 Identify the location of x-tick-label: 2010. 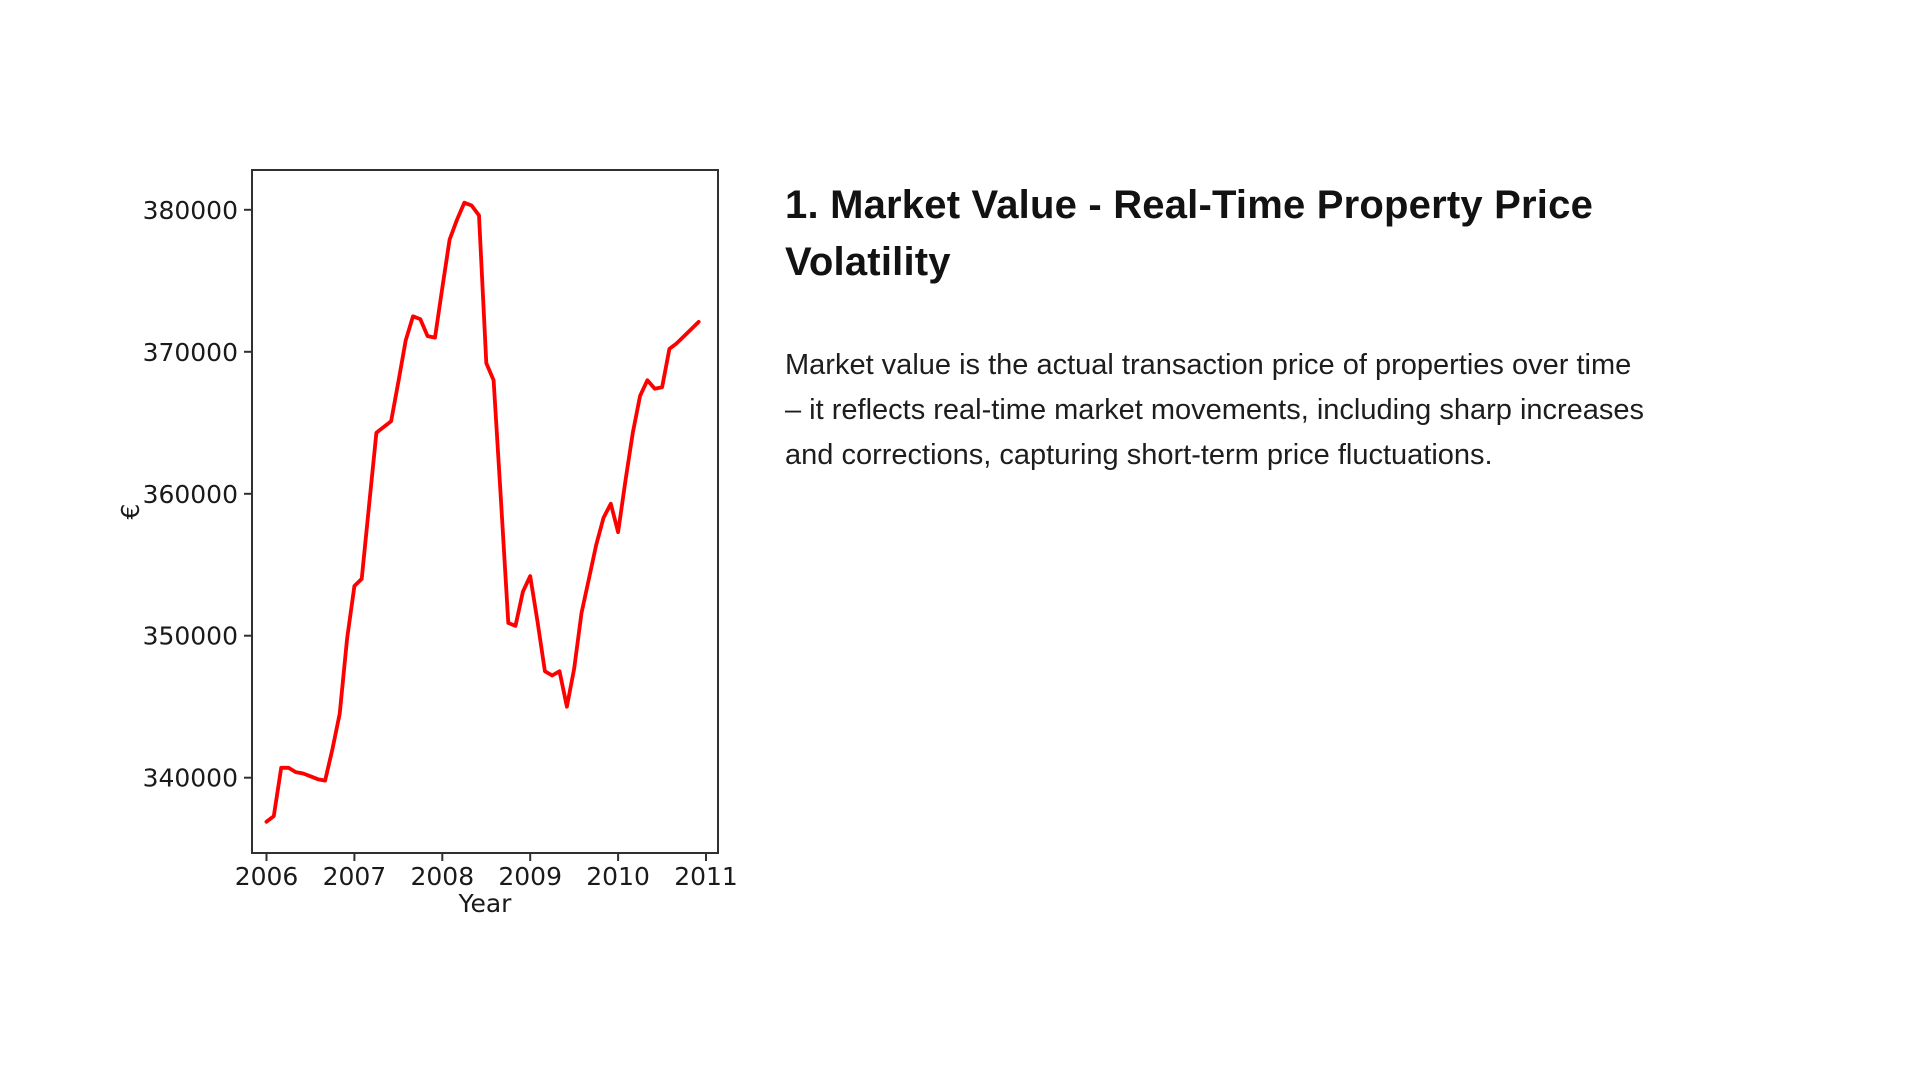
(618, 876).